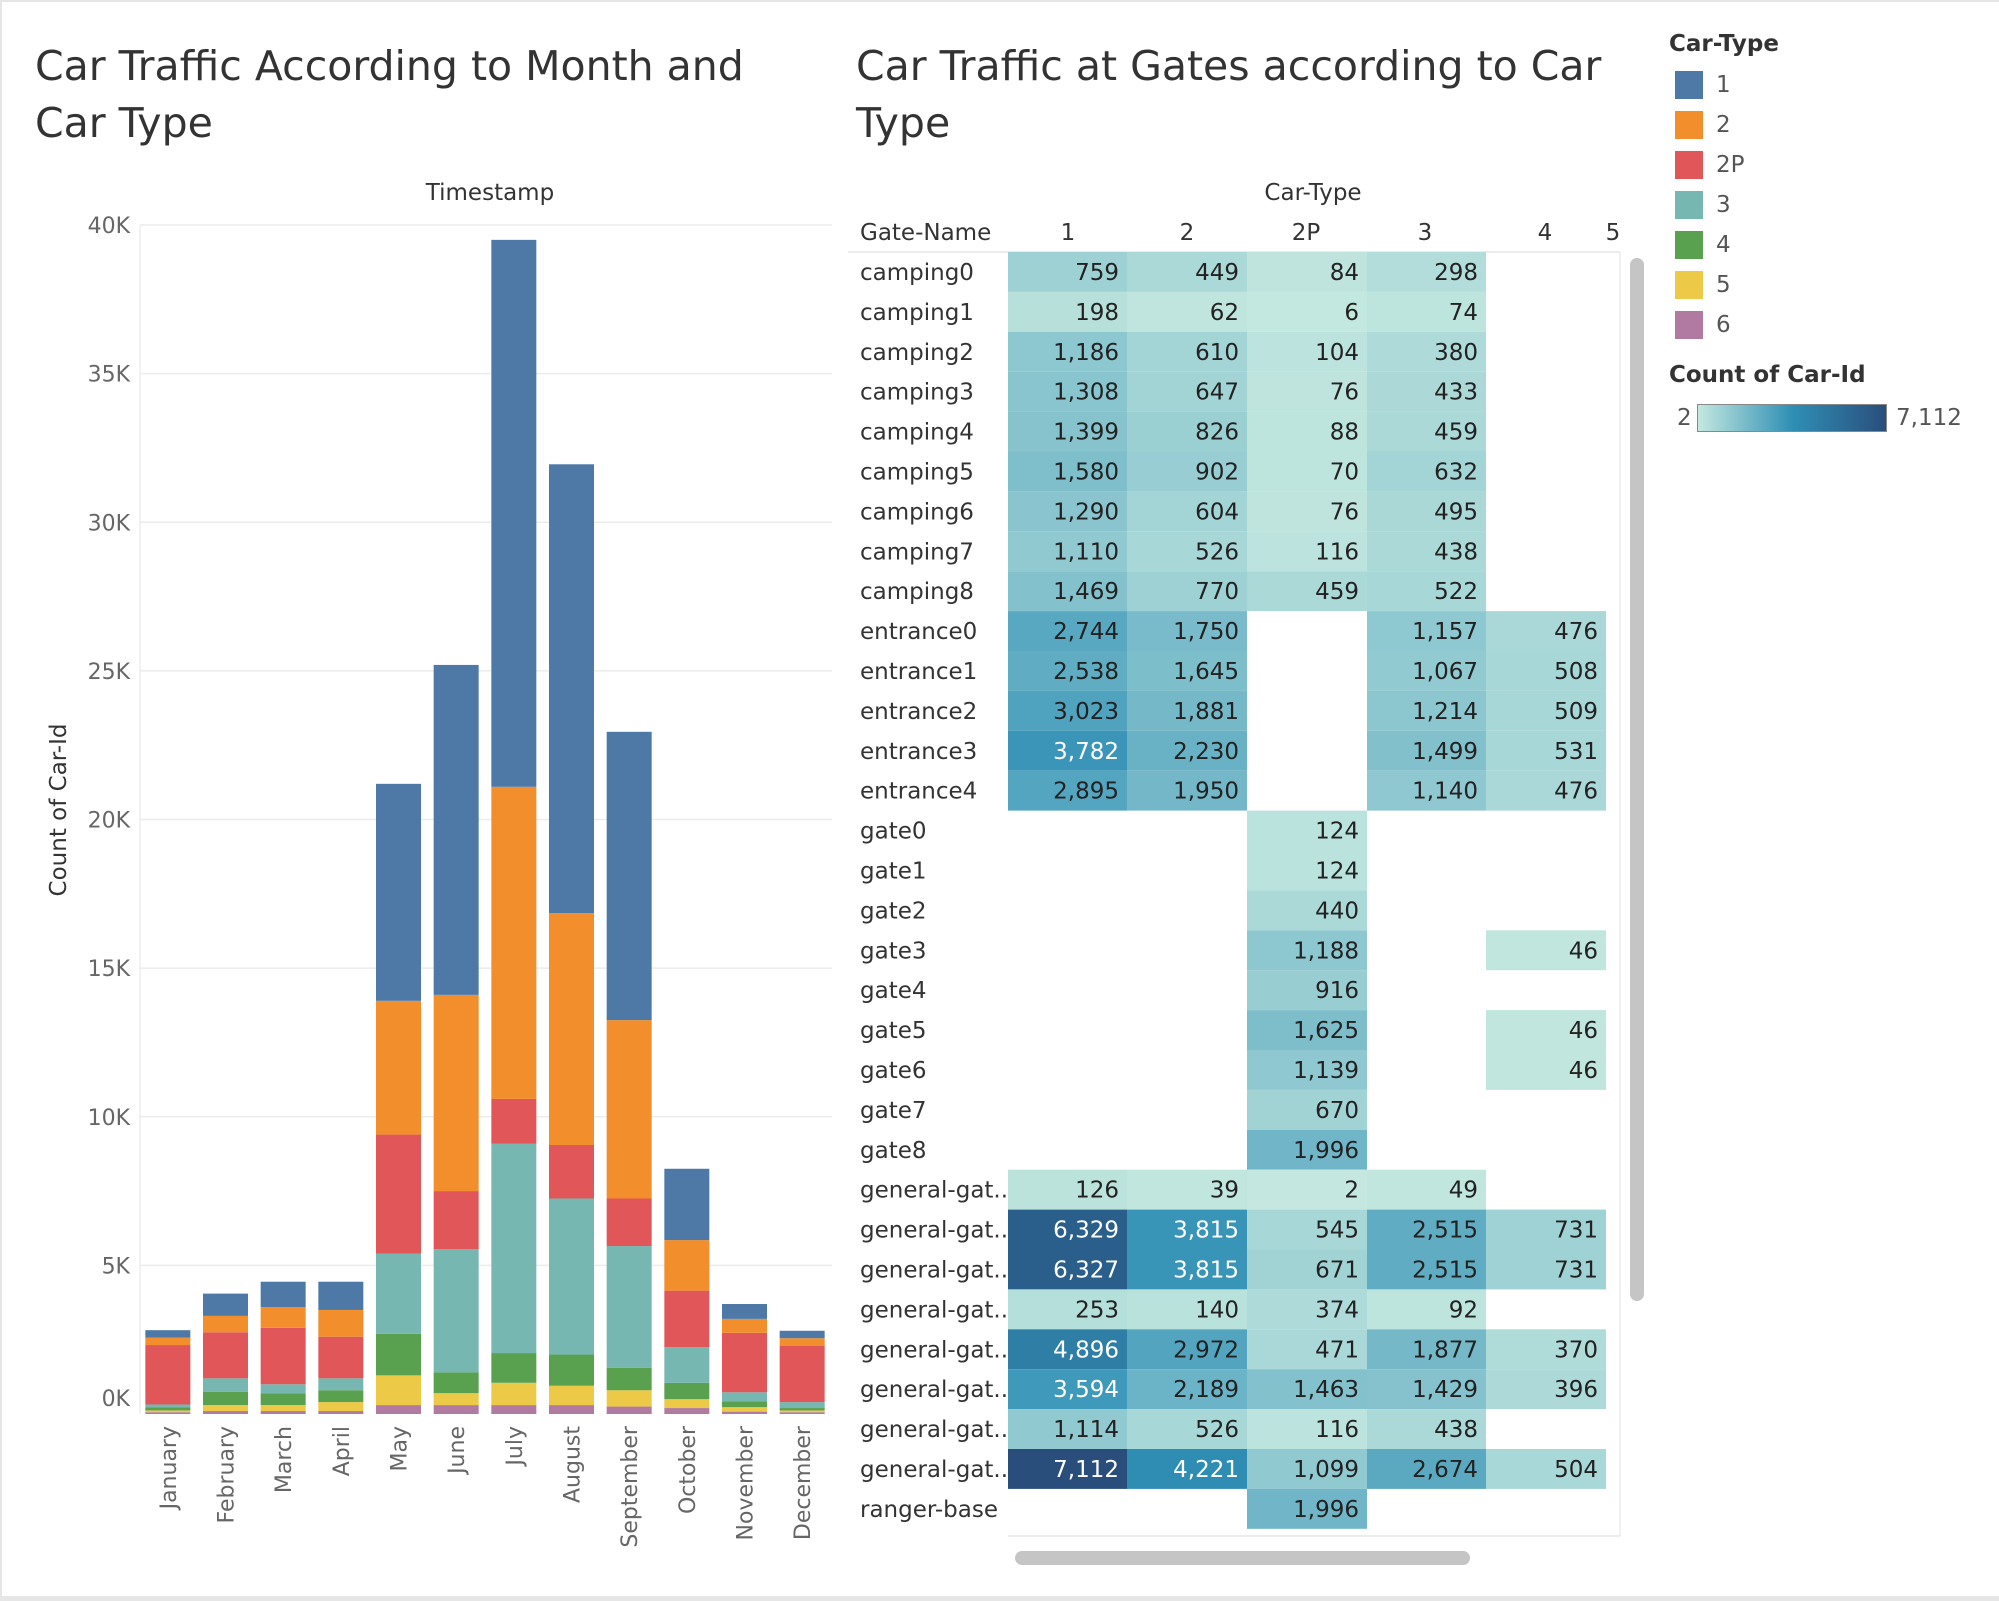  Describe the element at coordinates (1206, 1271) in the screenshot. I see `heatmap-cell-value: 3,815` at that location.